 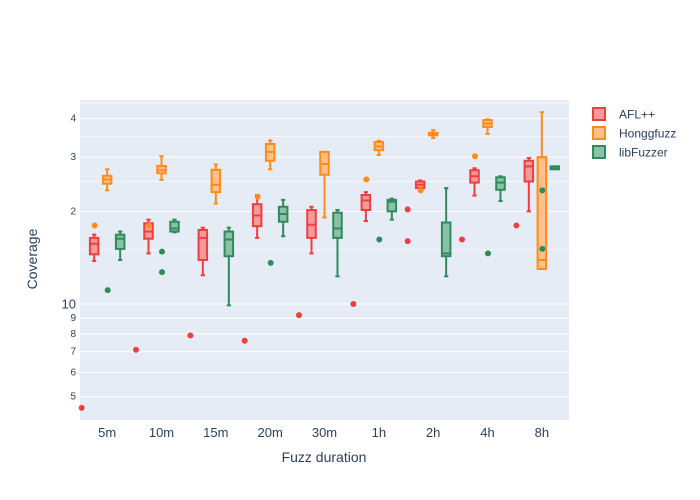 What do you see at coordinates (643, 153) in the screenshot?
I see `legend-label: libFuzzer` at bounding box center [643, 153].